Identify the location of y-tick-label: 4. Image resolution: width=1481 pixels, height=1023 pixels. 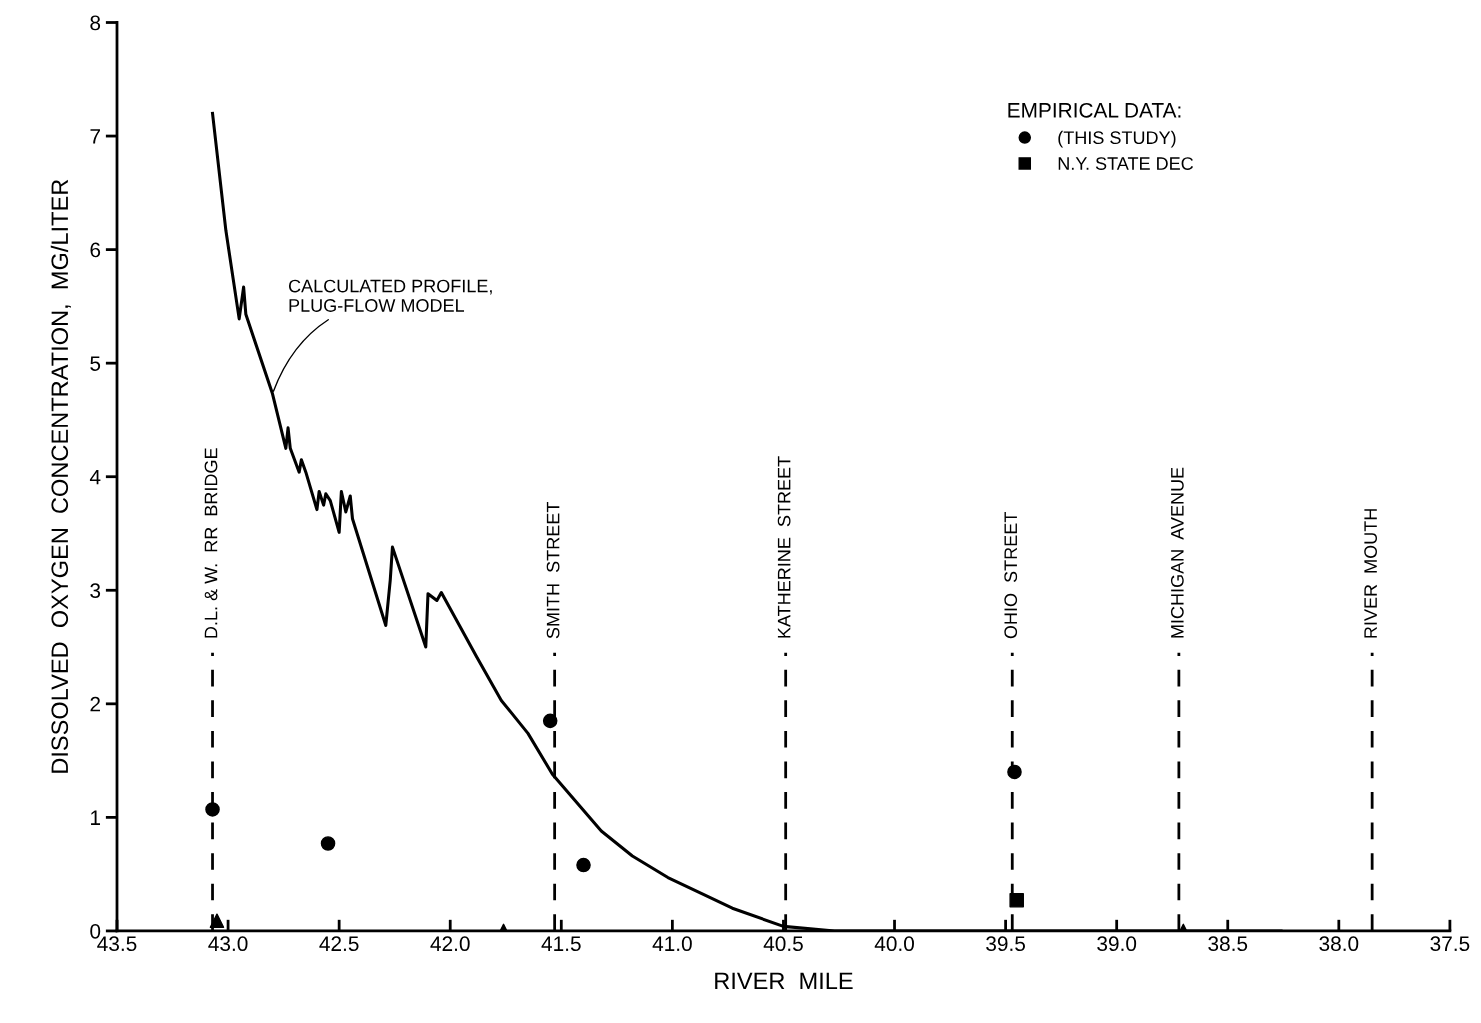
(95, 477).